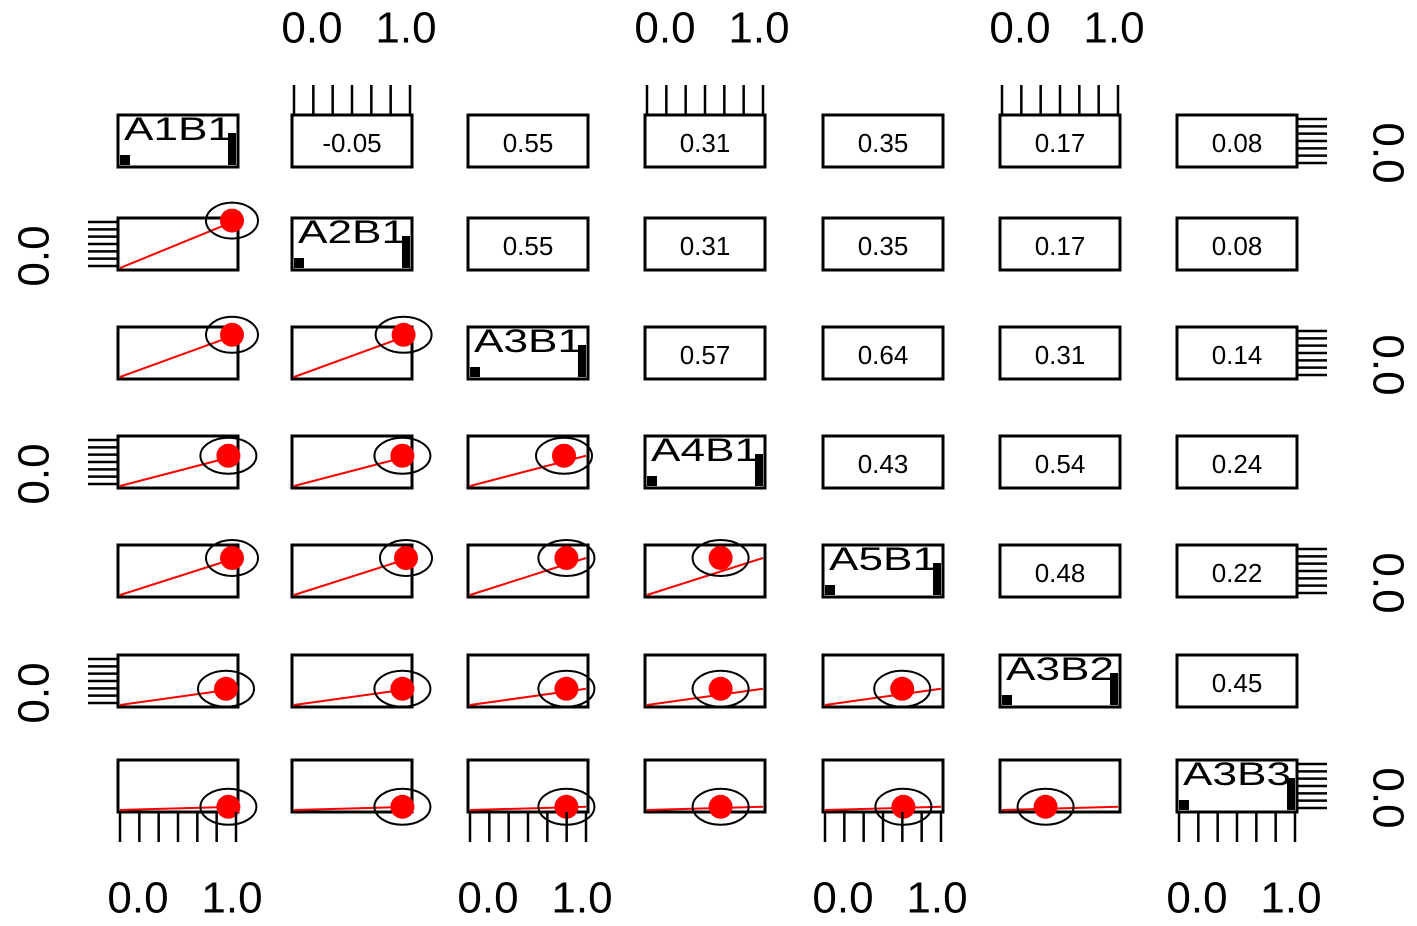 Image resolution: width=1417 pixels, height=926 pixels. Describe the element at coordinates (1237, 573) in the screenshot. I see `correlation-A5B1-A3B3: 0.22` at that location.